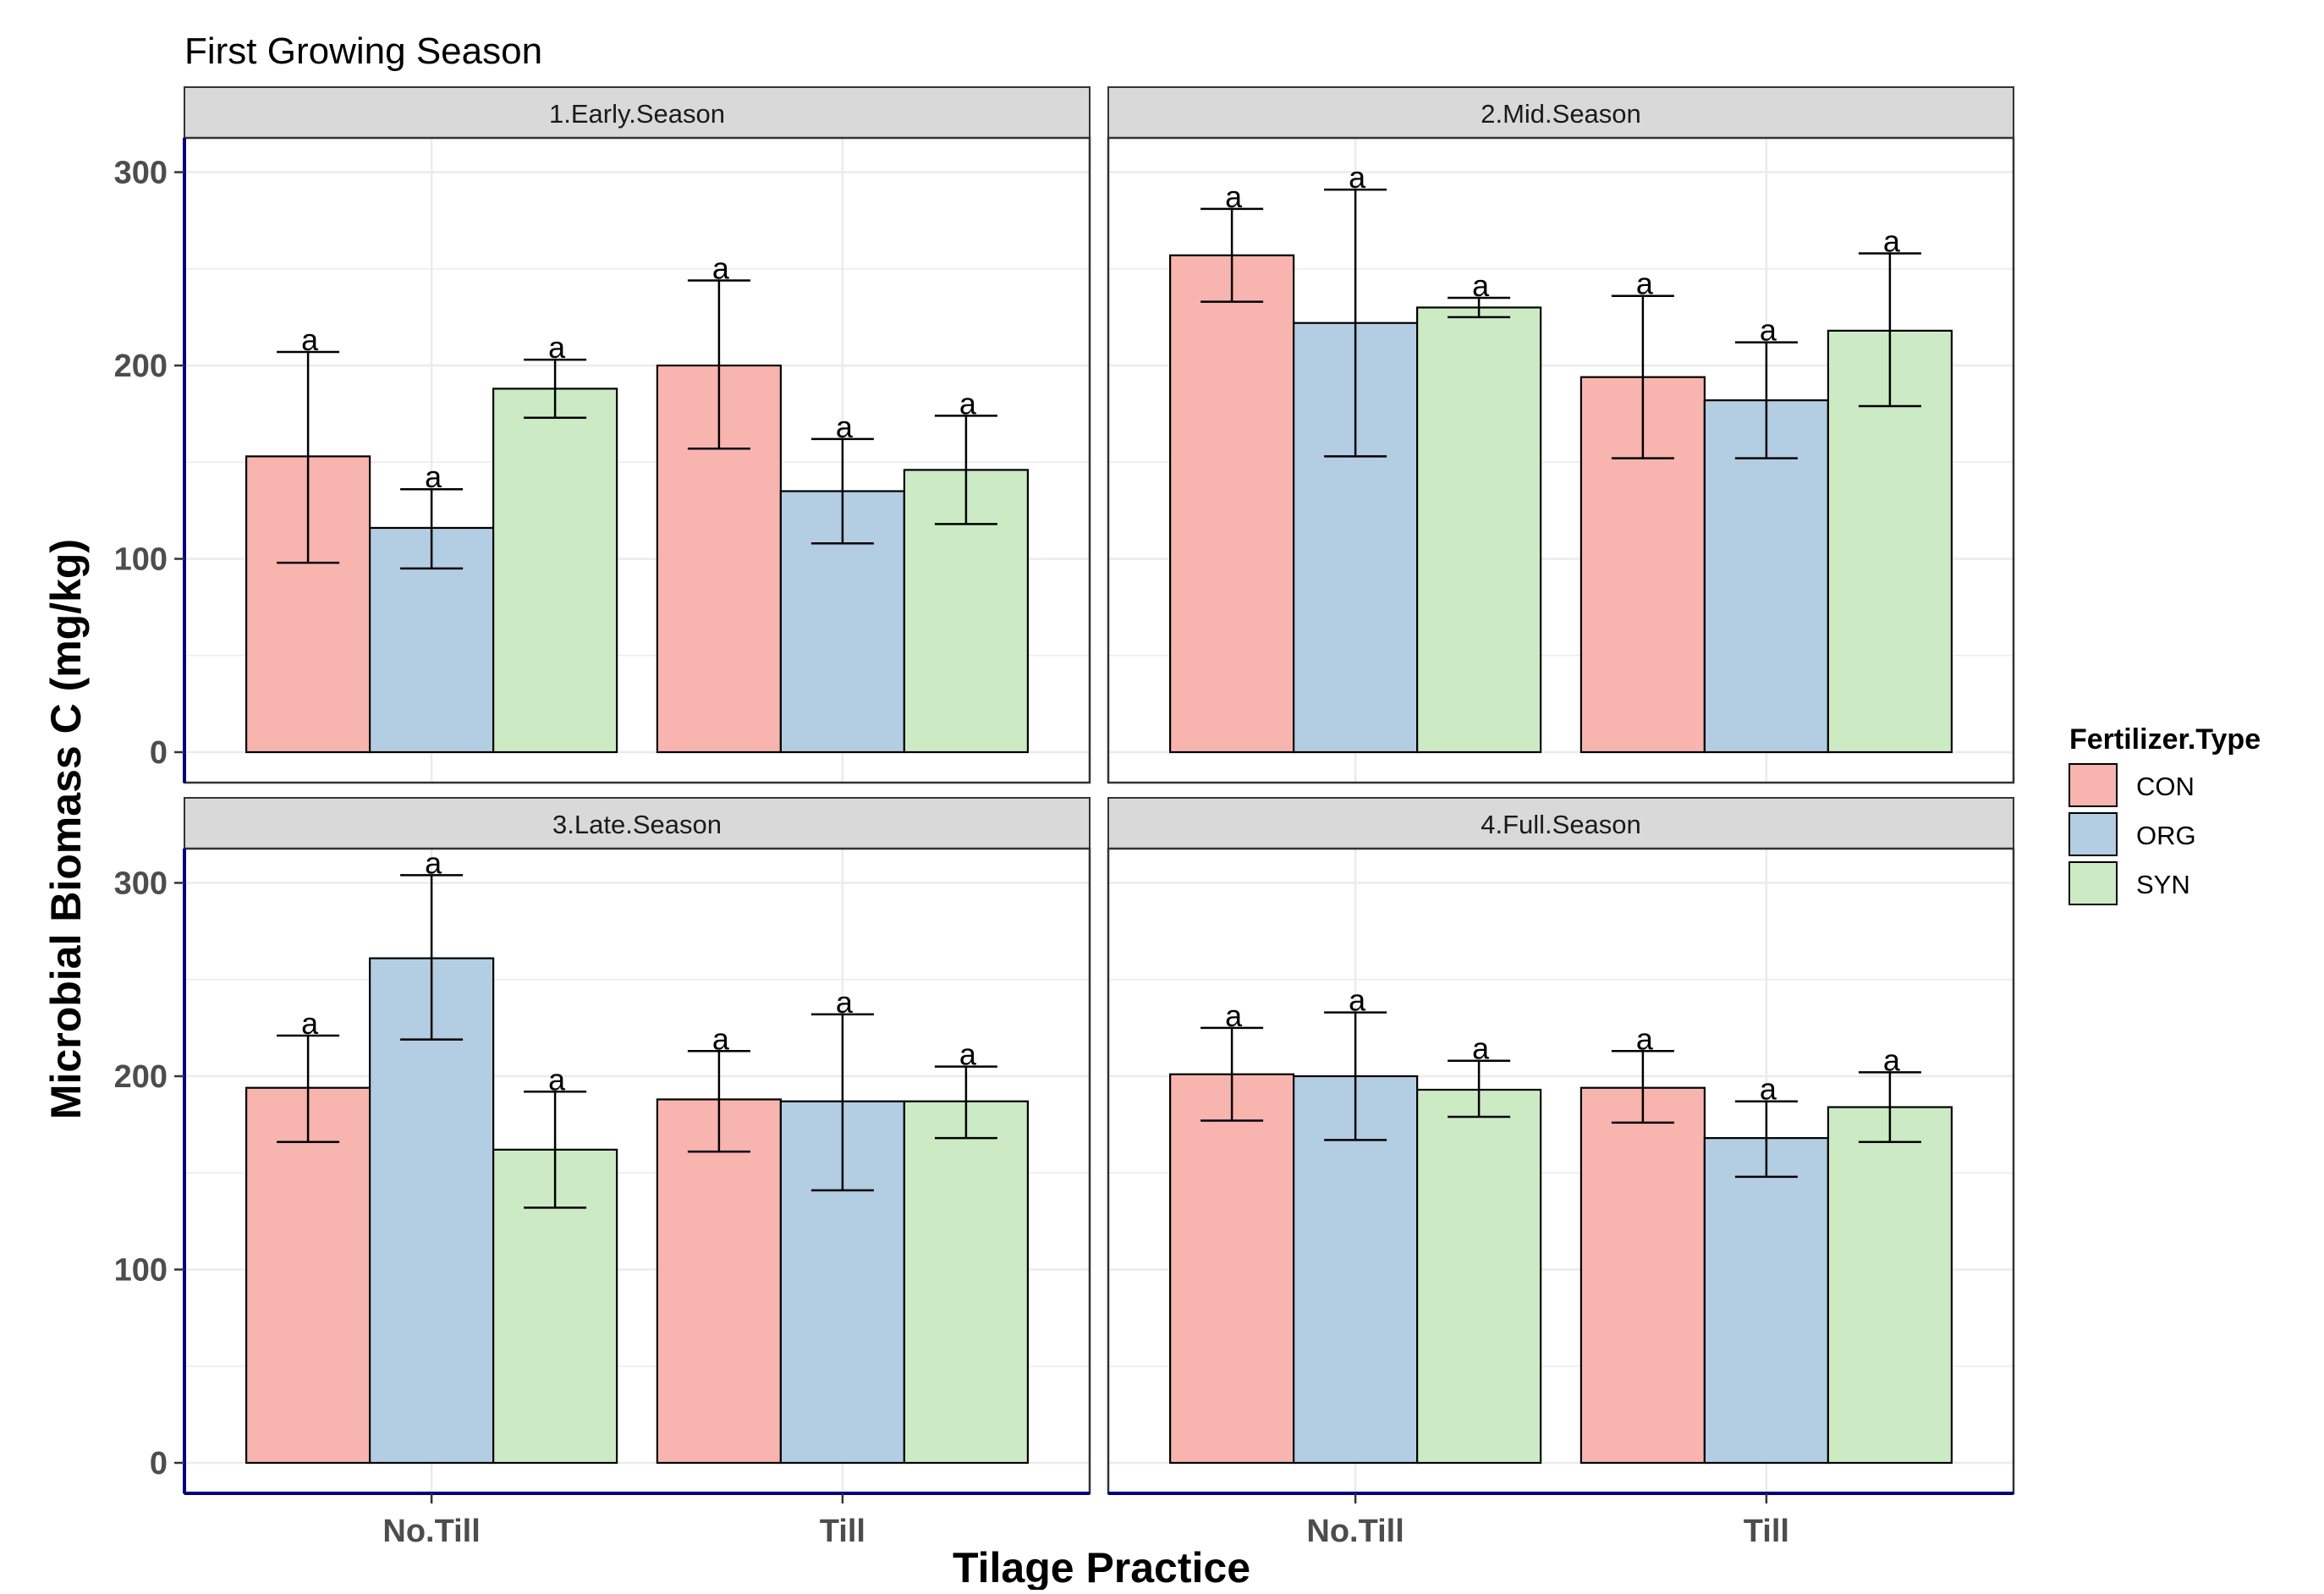 The width and height of the screenshot is (2324, 1594). I want to click on legend-label: SYN, so click(2163, 885).